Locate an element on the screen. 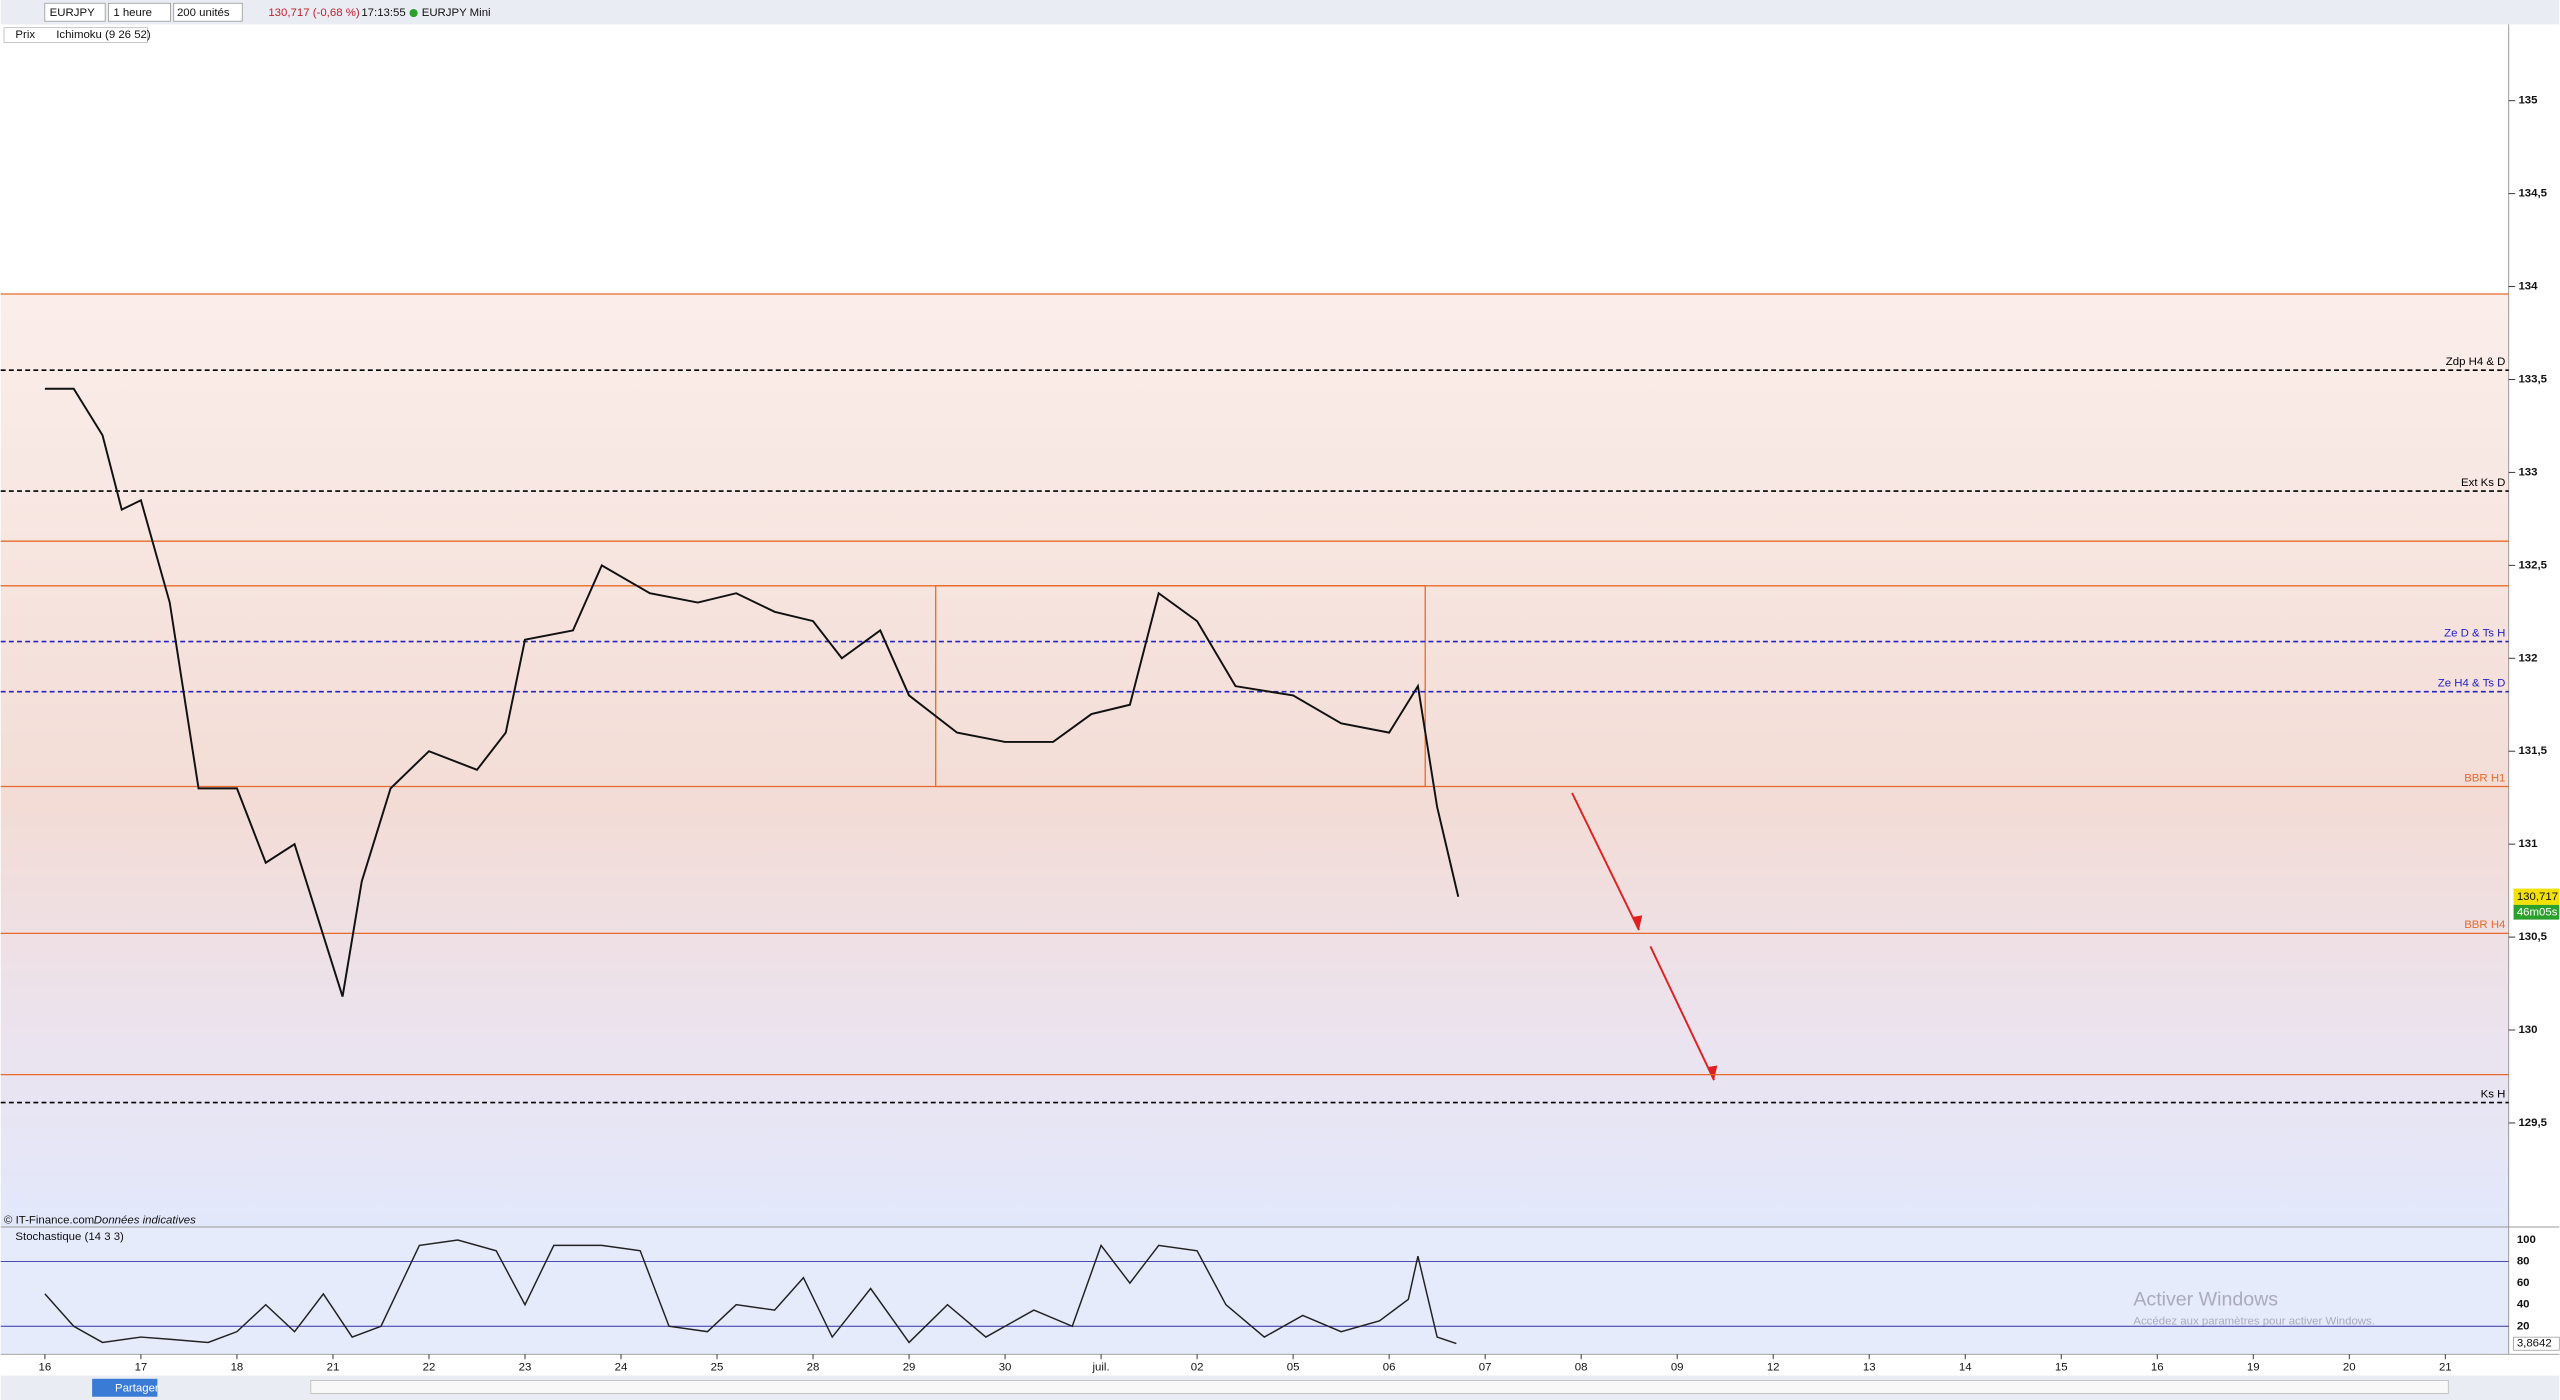  source-note: Données indicatives is located at coordinates (145, 1221).